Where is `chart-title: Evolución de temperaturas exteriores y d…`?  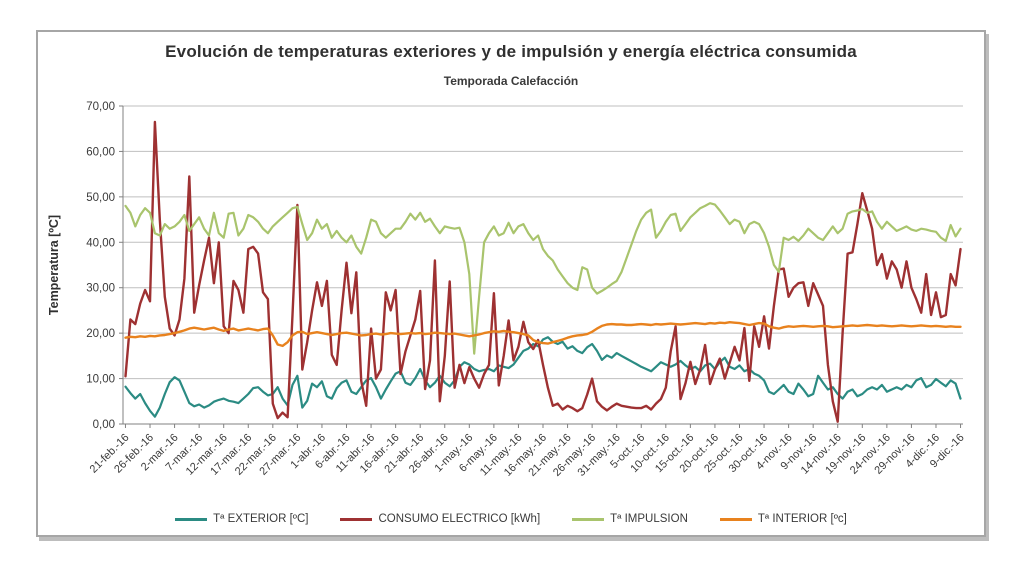 chart-title: Evolución de temperaturas exteriores y d… is located at coordinates (511, 51).